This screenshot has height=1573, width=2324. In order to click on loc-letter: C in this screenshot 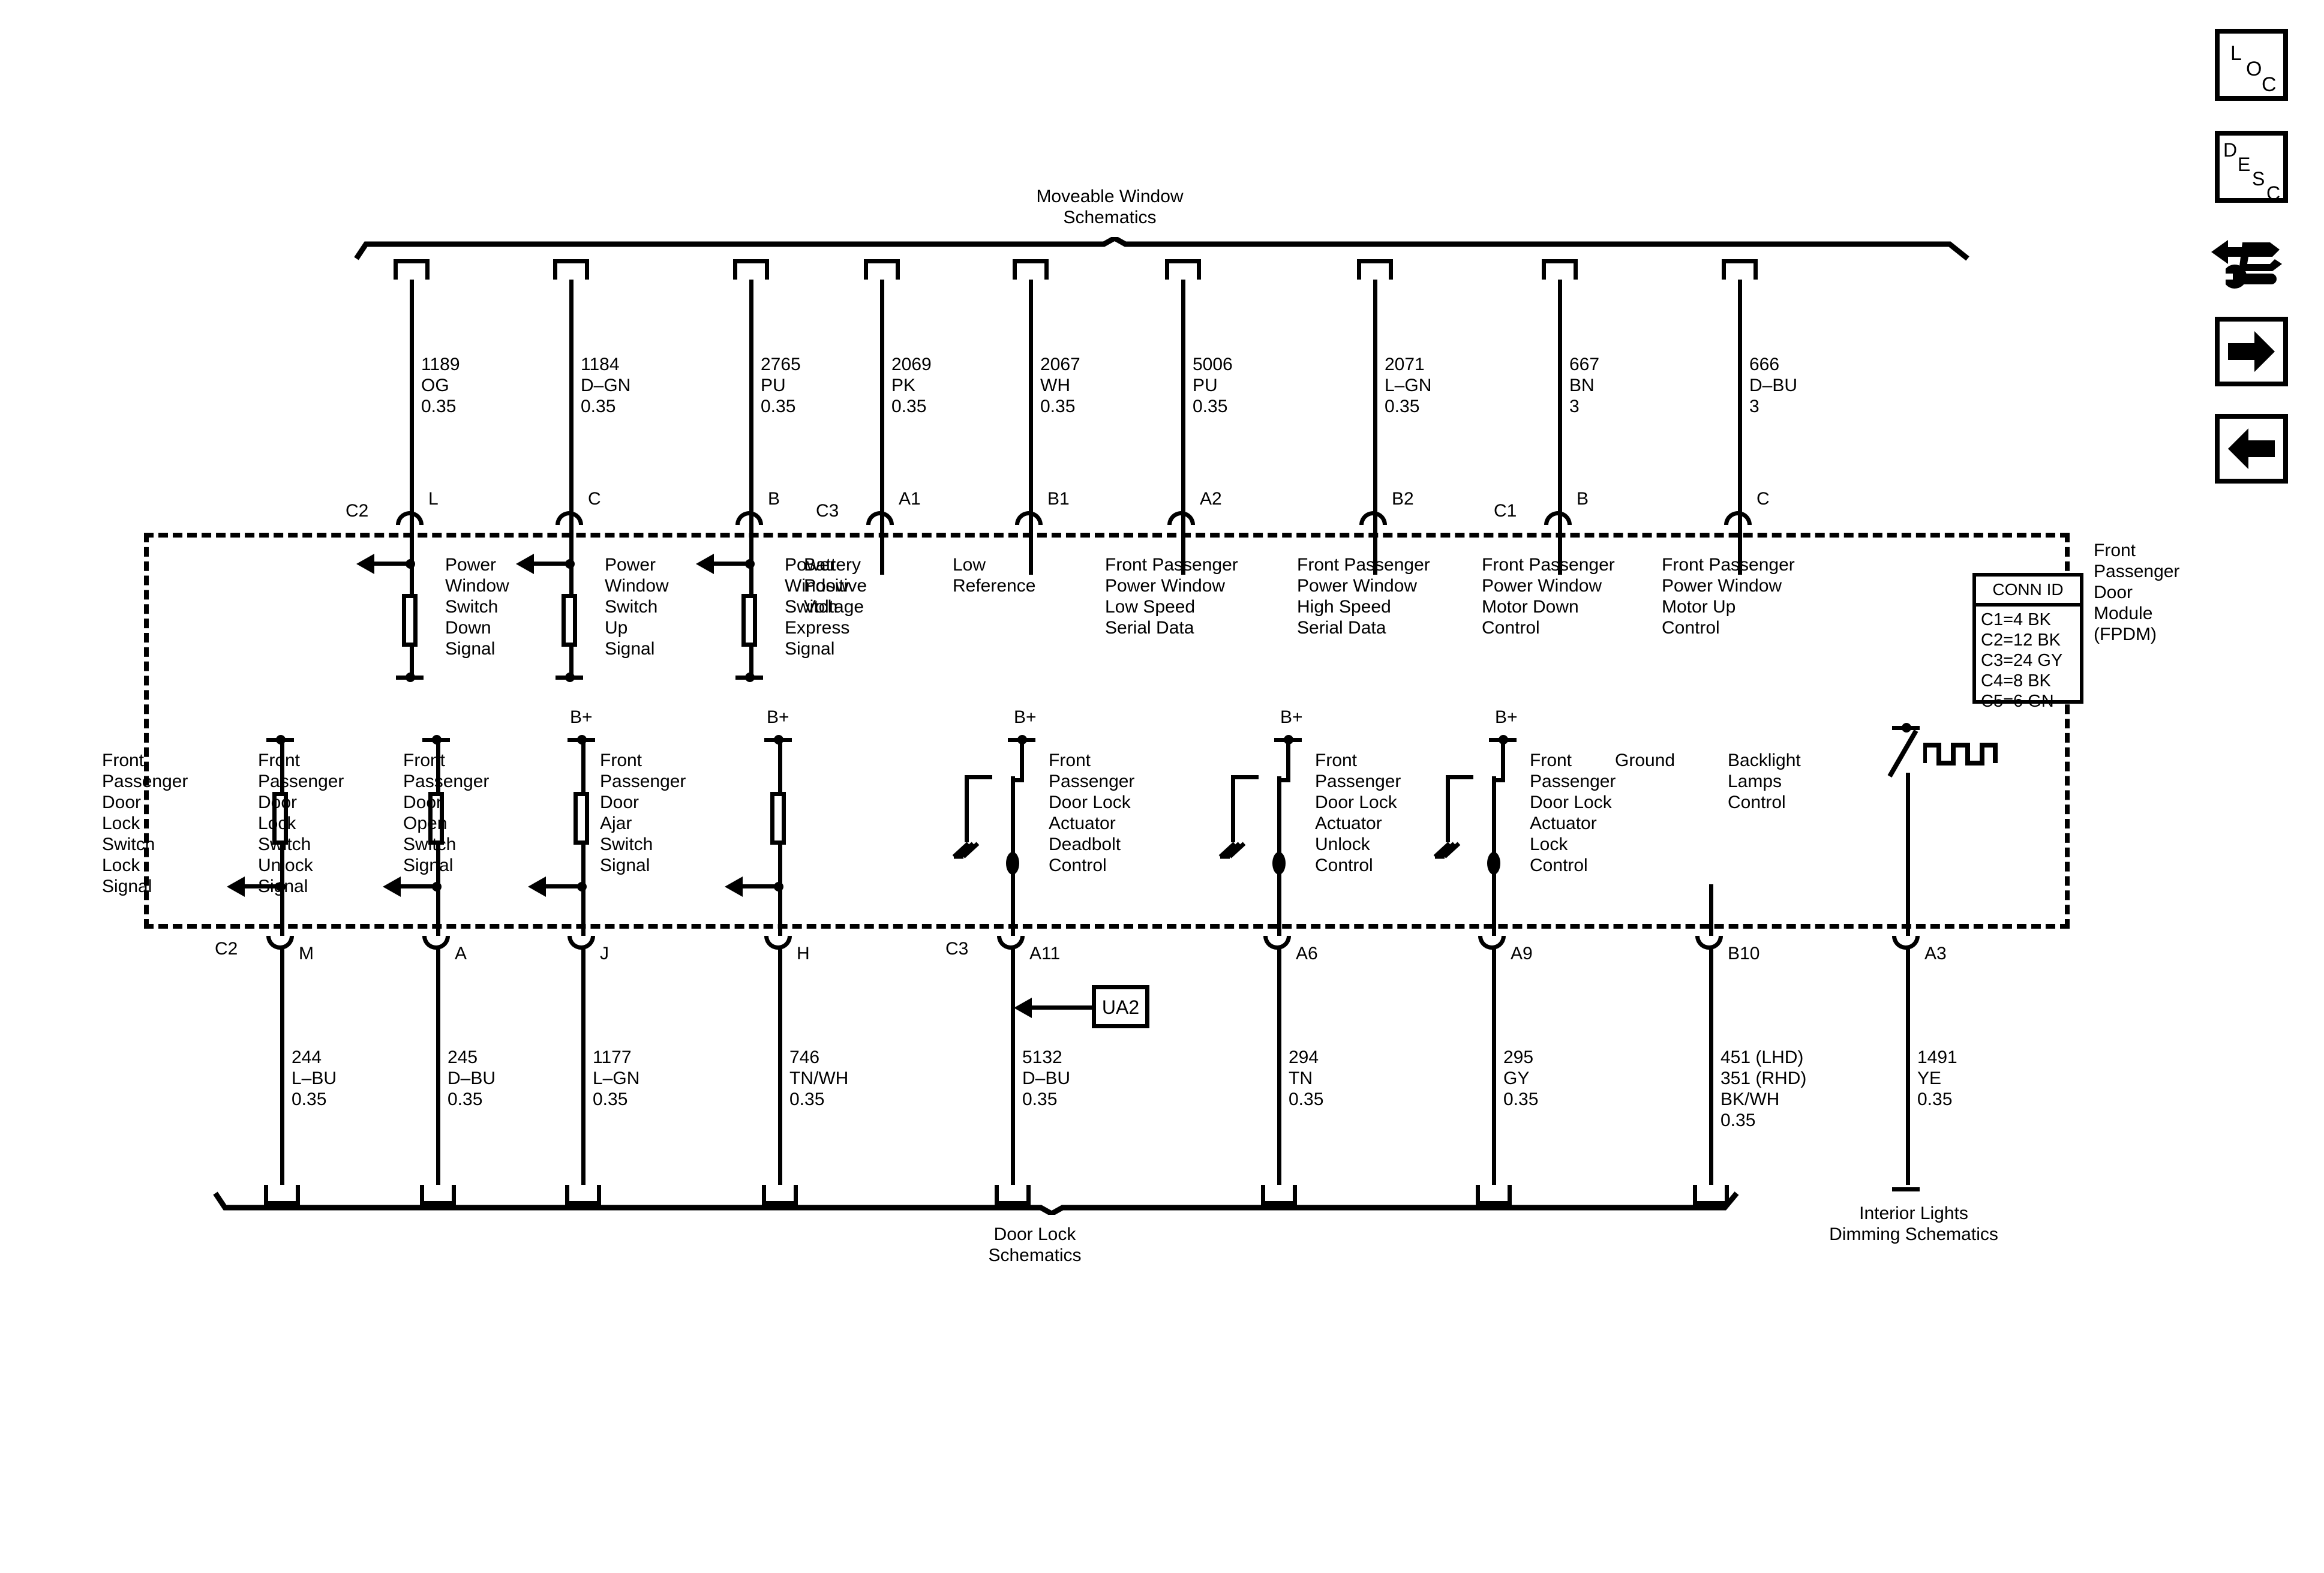, I will do `click(2269, 84)`.